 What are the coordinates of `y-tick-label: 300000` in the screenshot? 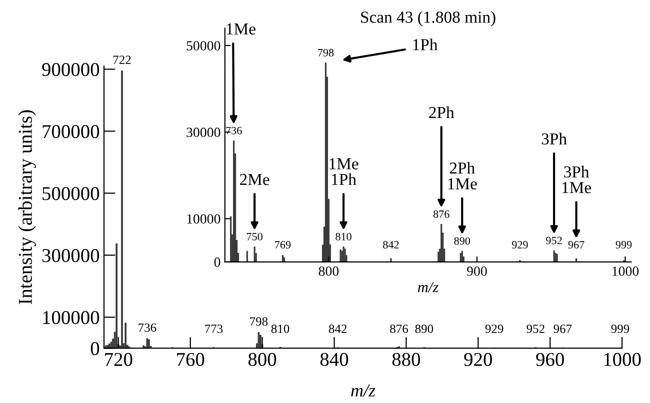 It's located at (71, 255).